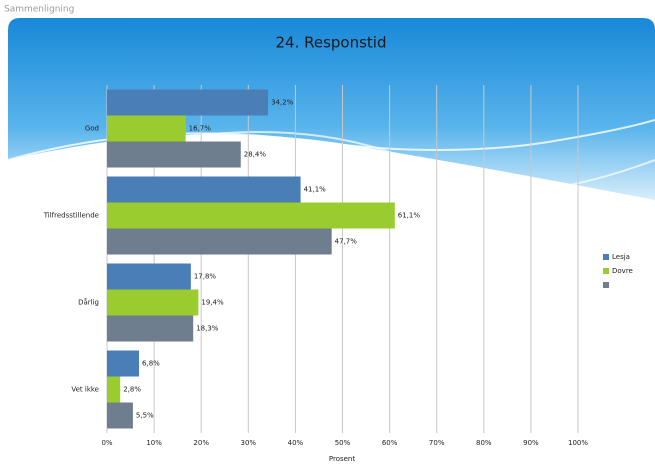  Describe the element at coordinates (330, 43) in the screenshot. I see `chart-title: 24. Responstid` at that location.